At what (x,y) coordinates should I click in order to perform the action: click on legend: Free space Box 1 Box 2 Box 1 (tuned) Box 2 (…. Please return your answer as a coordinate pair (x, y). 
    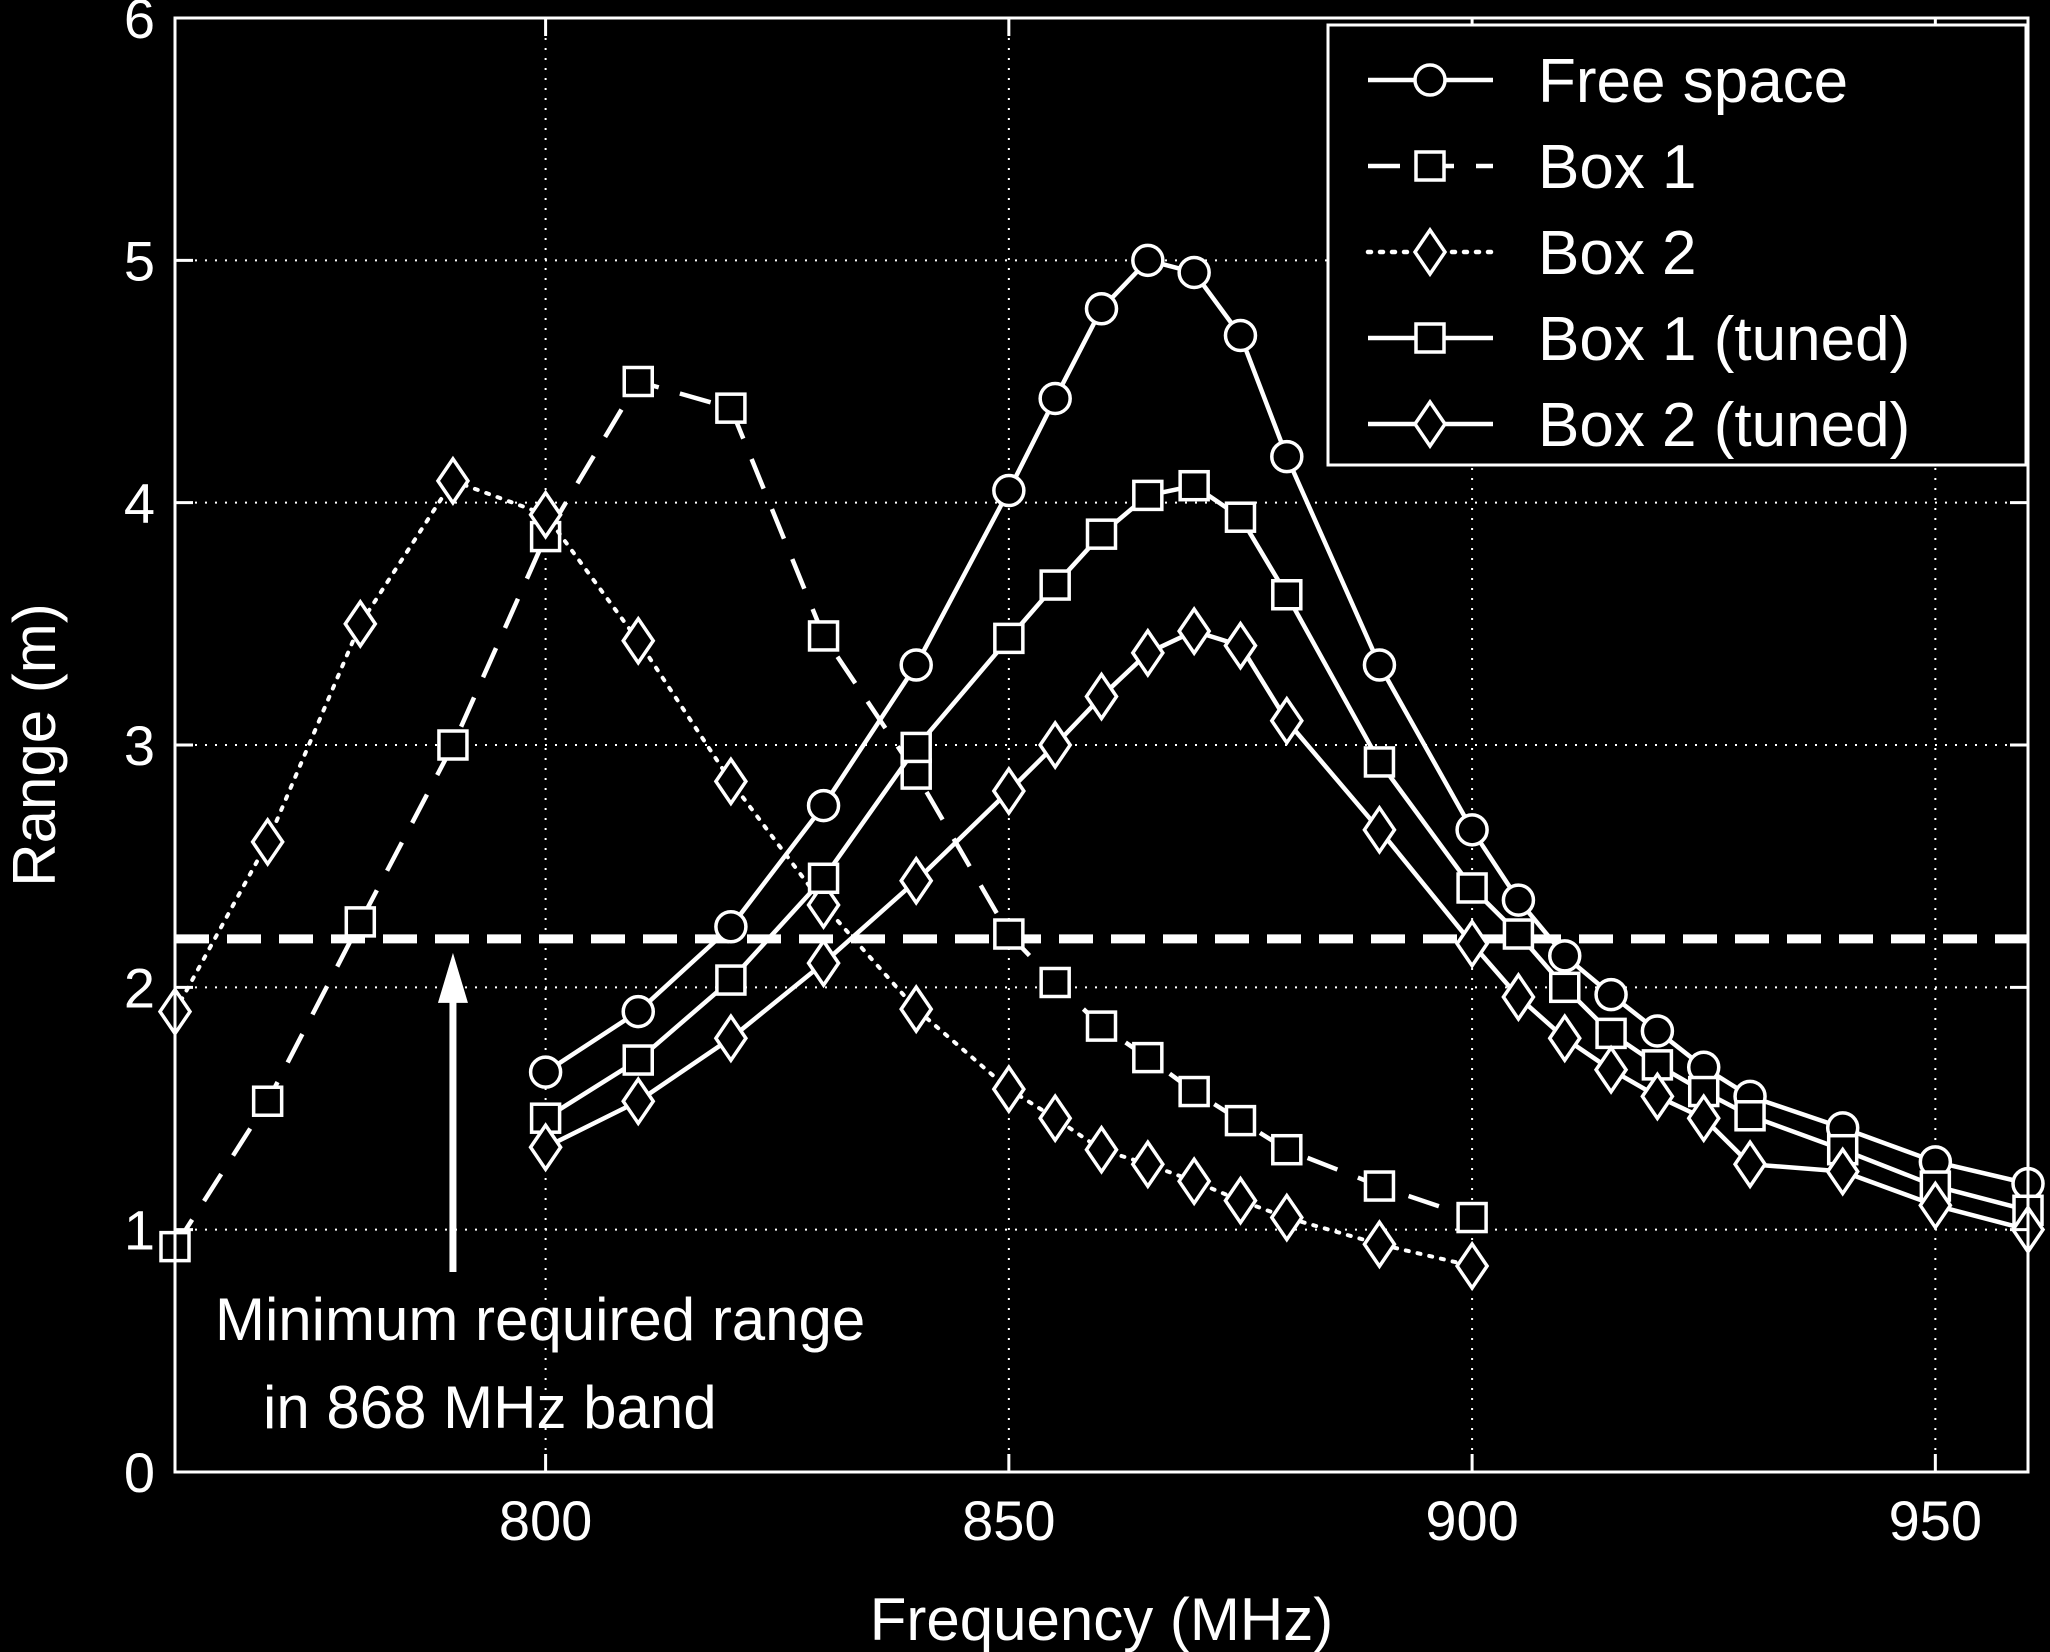
    Looking at the image, I should click on (1677, 245).